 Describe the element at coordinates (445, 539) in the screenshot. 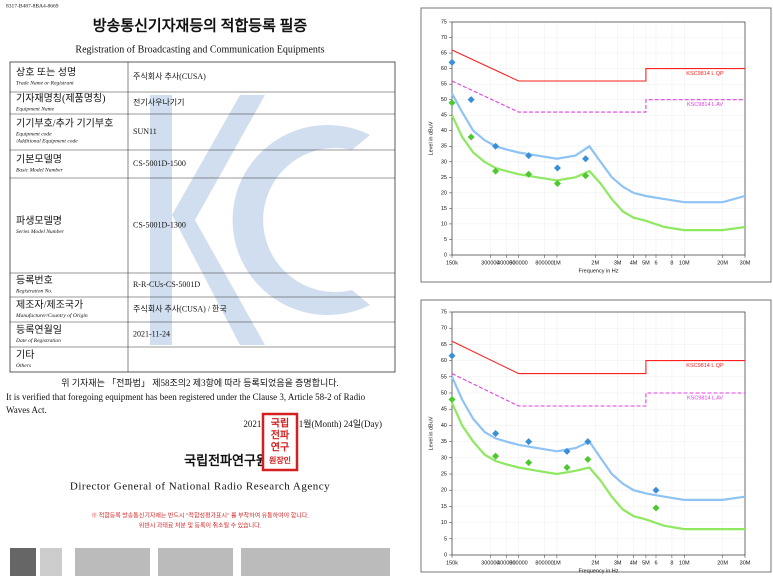

I see `y-tick-label: 5` at that location.